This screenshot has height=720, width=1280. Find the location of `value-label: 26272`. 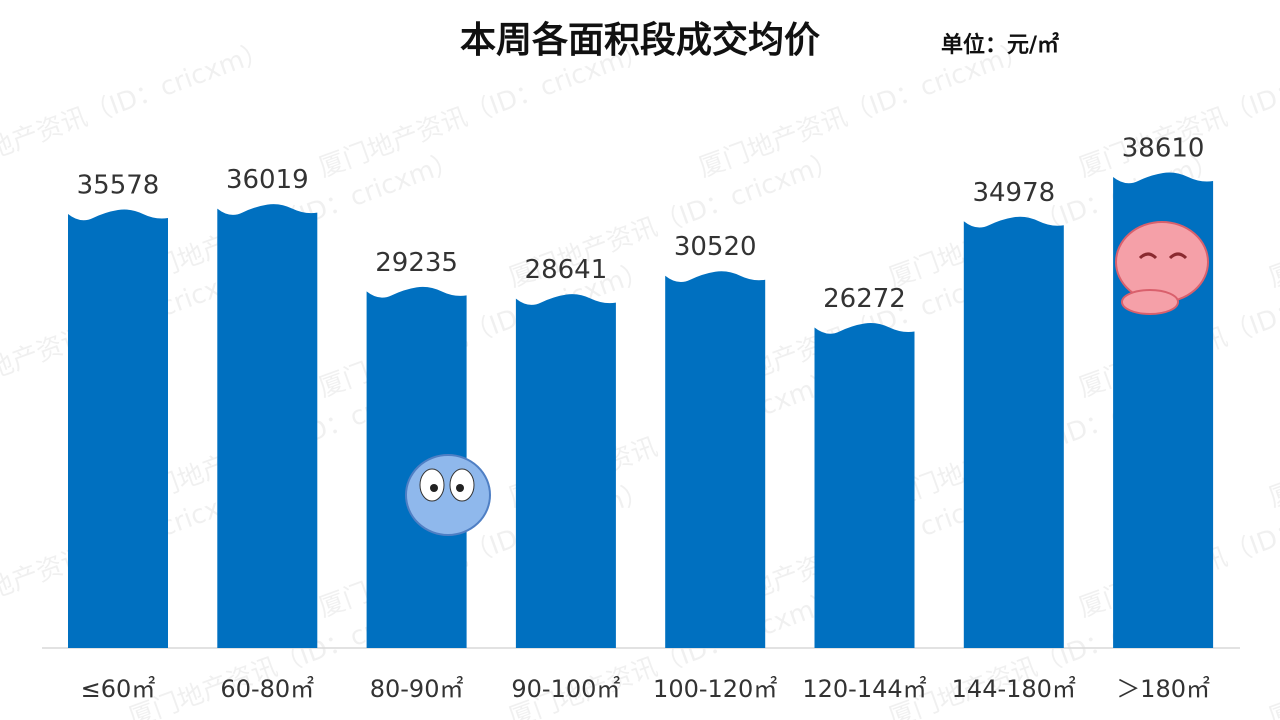

value-label: 26272 is located at coordinates (864, 299).